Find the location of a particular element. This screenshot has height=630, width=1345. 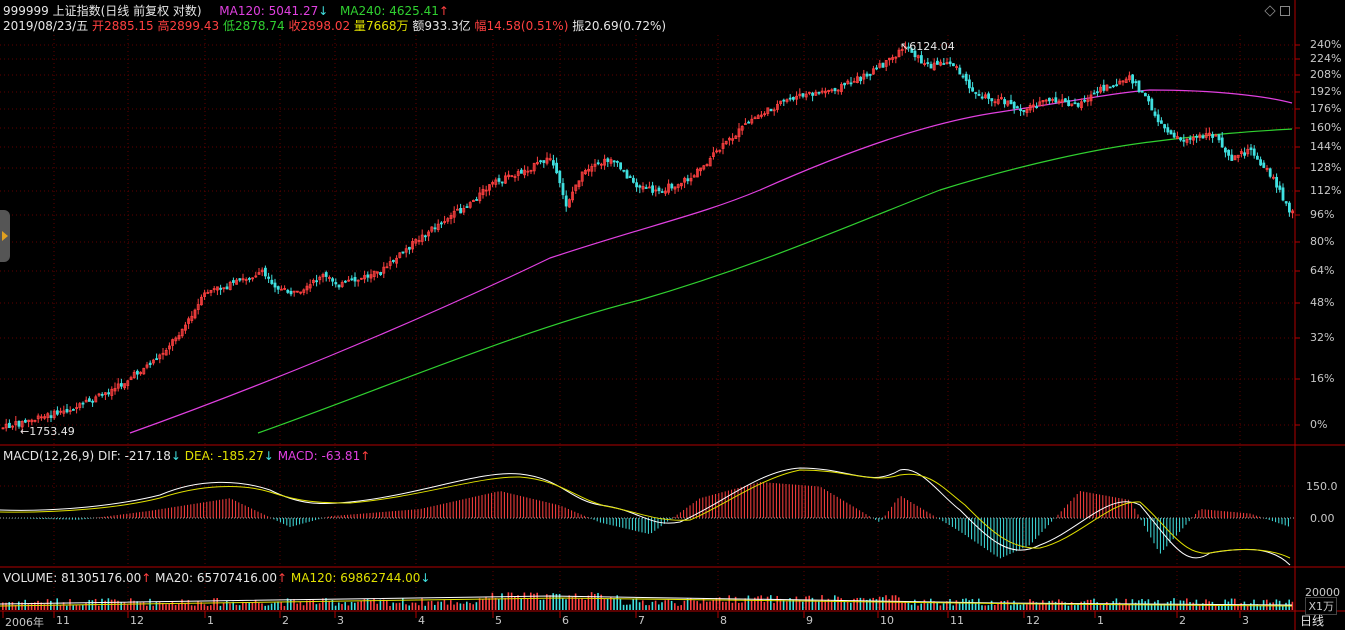

macd-value: MACD: -63.81 is located at coordinates (319, 456).